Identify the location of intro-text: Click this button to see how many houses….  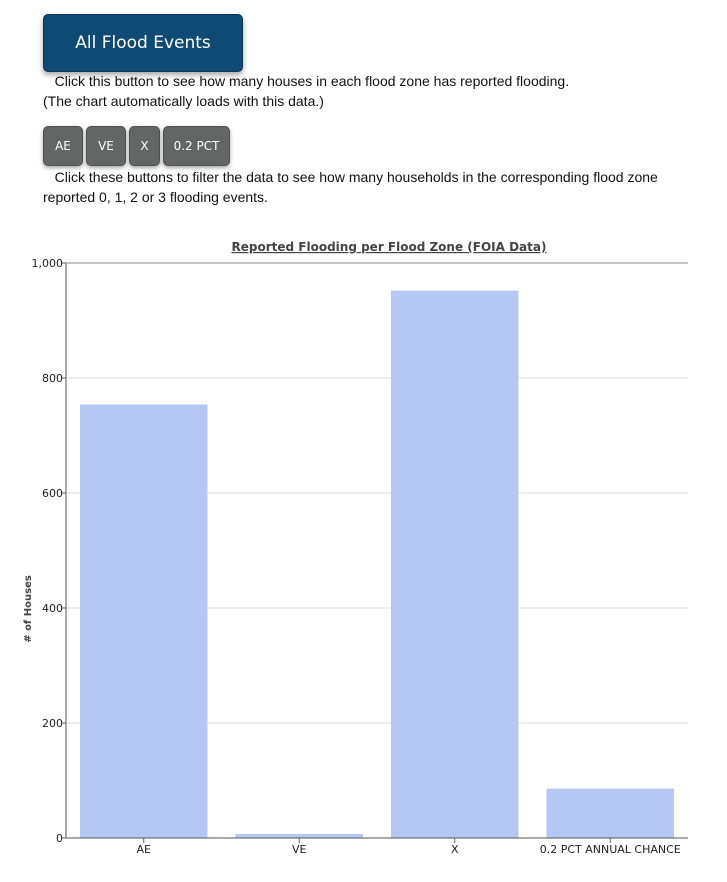
(363, 91).